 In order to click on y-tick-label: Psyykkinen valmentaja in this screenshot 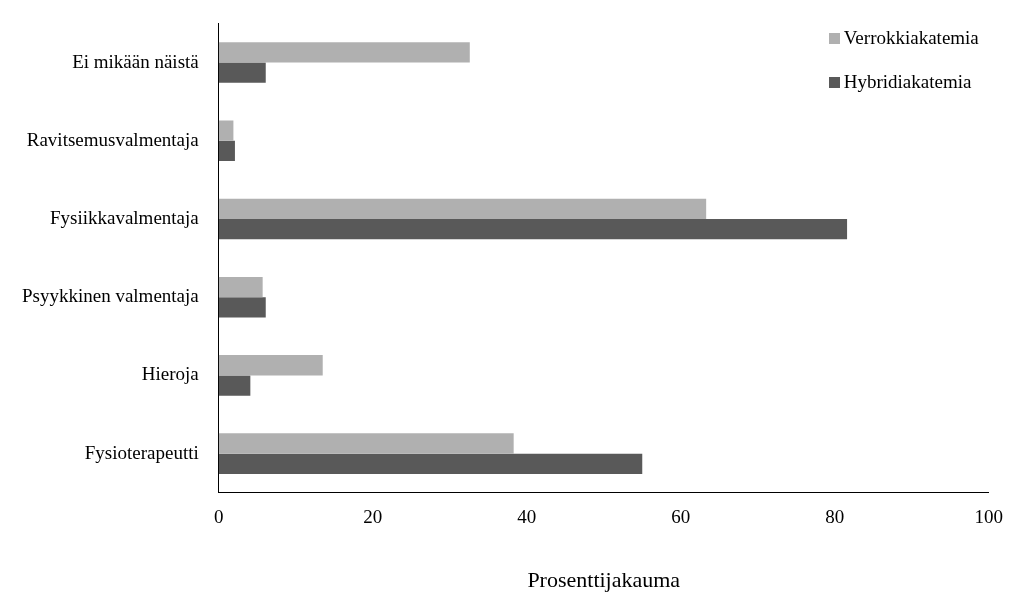, I will do `click(110, 296)`.